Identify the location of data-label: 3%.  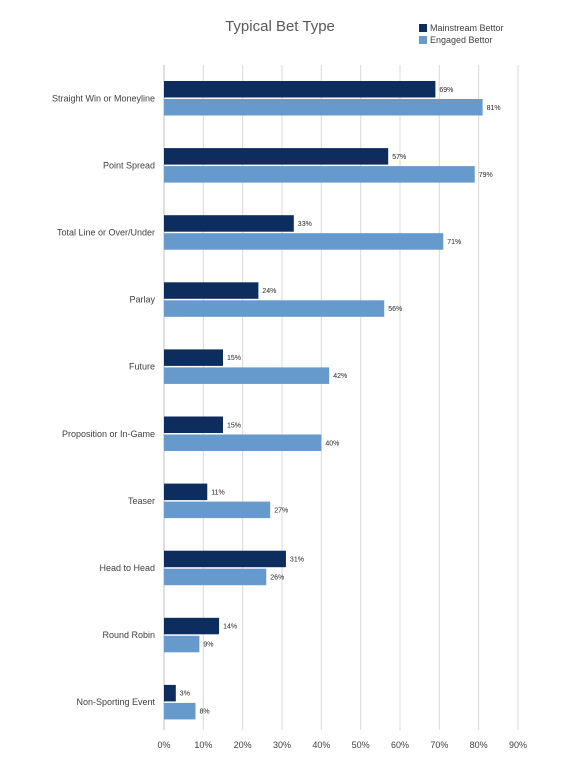
(185, 694).